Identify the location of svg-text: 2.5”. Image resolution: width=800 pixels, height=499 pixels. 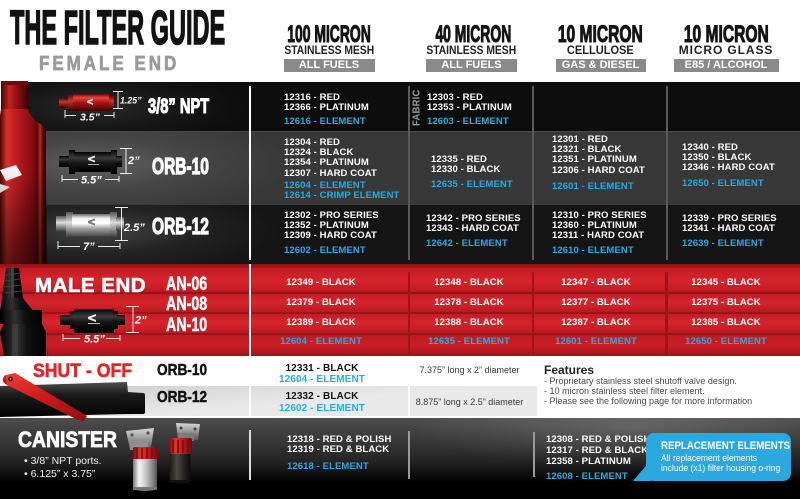
(134, 228).